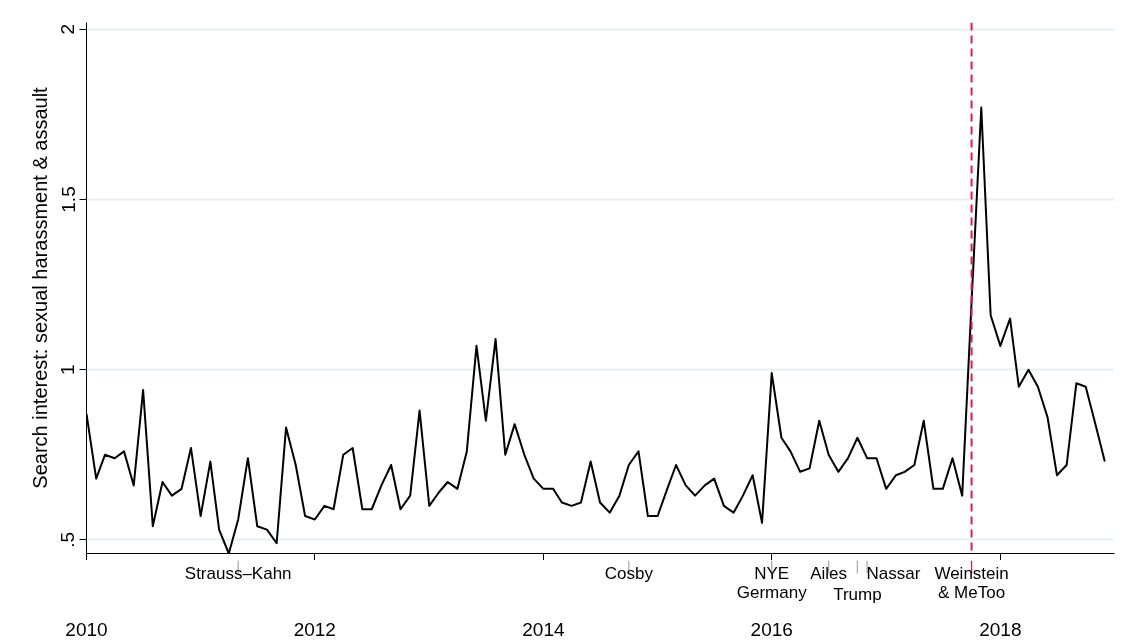  I want to click on ref-line-label: Weinstein & MeToo, so click(971, 583).